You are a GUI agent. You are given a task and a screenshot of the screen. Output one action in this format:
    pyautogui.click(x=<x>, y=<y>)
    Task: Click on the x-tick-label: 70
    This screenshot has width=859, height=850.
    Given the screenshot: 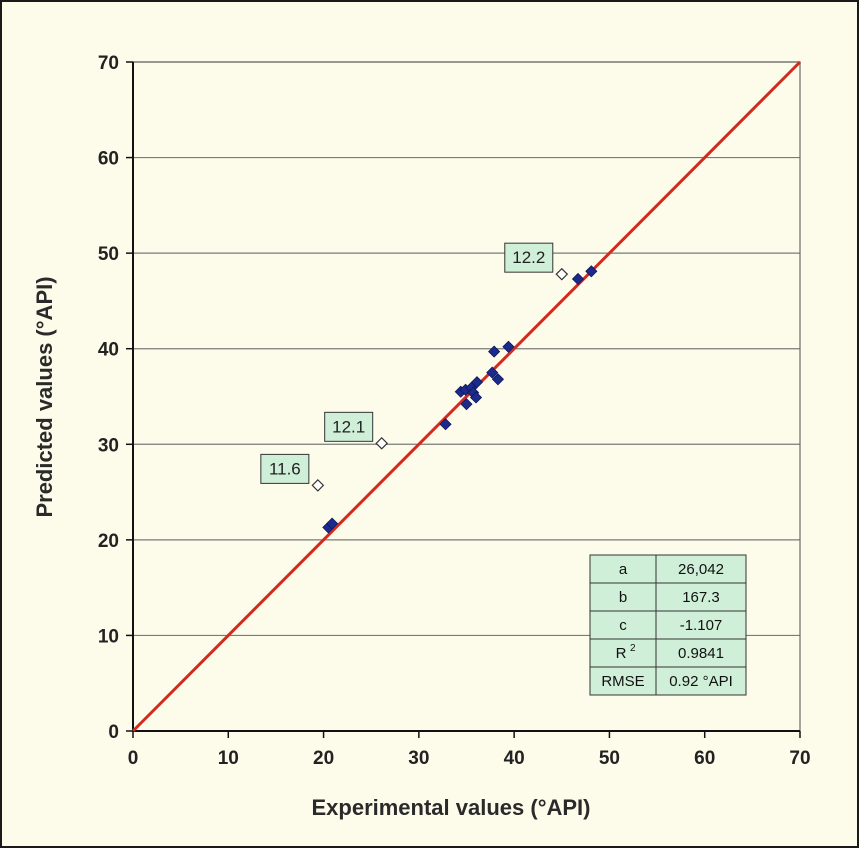 What is the action you would take?
    pyautogui.click(x=799, y=758)
    